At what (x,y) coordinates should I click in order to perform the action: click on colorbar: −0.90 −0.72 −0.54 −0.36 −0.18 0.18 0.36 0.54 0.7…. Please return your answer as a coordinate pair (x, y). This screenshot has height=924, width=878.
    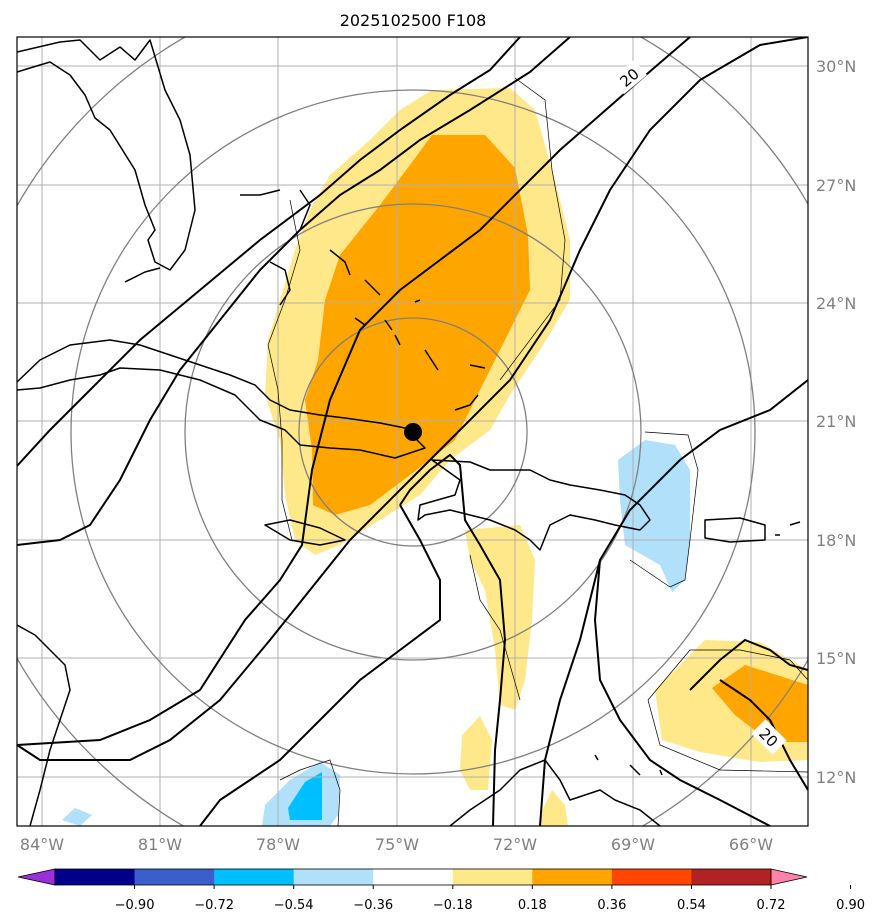
    Looking at the image, I should click on (441, 890).